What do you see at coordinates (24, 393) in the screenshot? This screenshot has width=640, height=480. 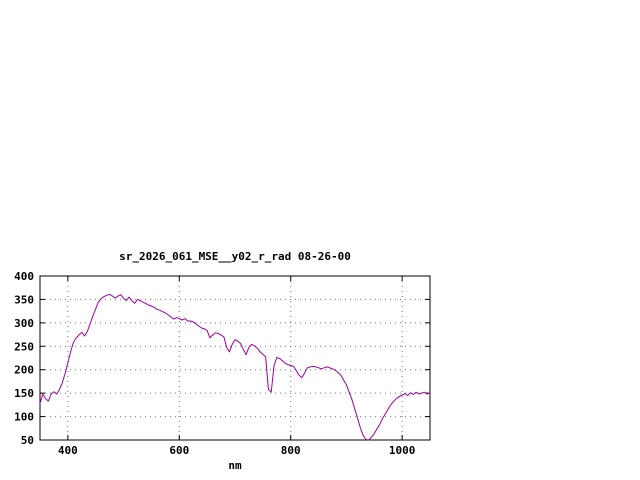 I see `y-tick-label: 150` at bounding box center [24, 393].